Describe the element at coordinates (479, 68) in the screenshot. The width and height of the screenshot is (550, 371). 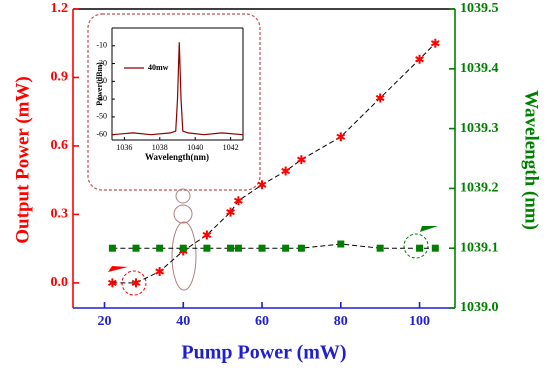
I see `y2-tick-label: 1039.4` at that location.